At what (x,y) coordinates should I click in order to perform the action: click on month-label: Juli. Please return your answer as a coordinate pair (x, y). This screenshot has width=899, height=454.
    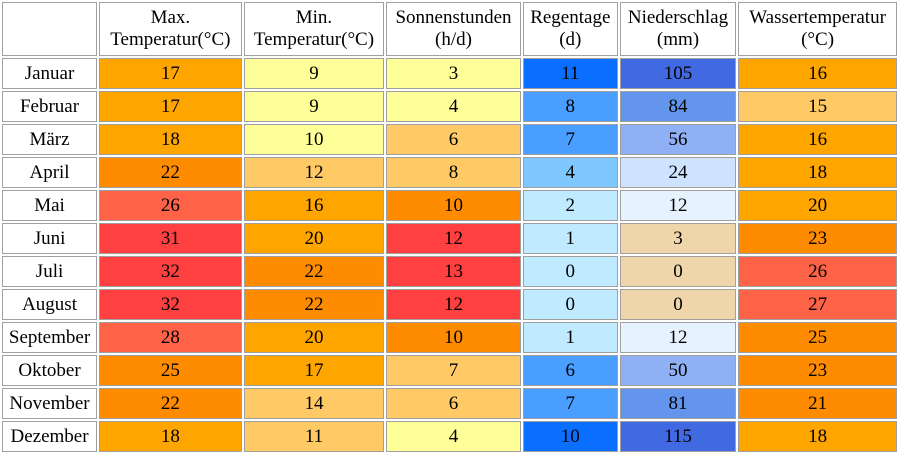
    Looking at the image, I should click on (50, 271).